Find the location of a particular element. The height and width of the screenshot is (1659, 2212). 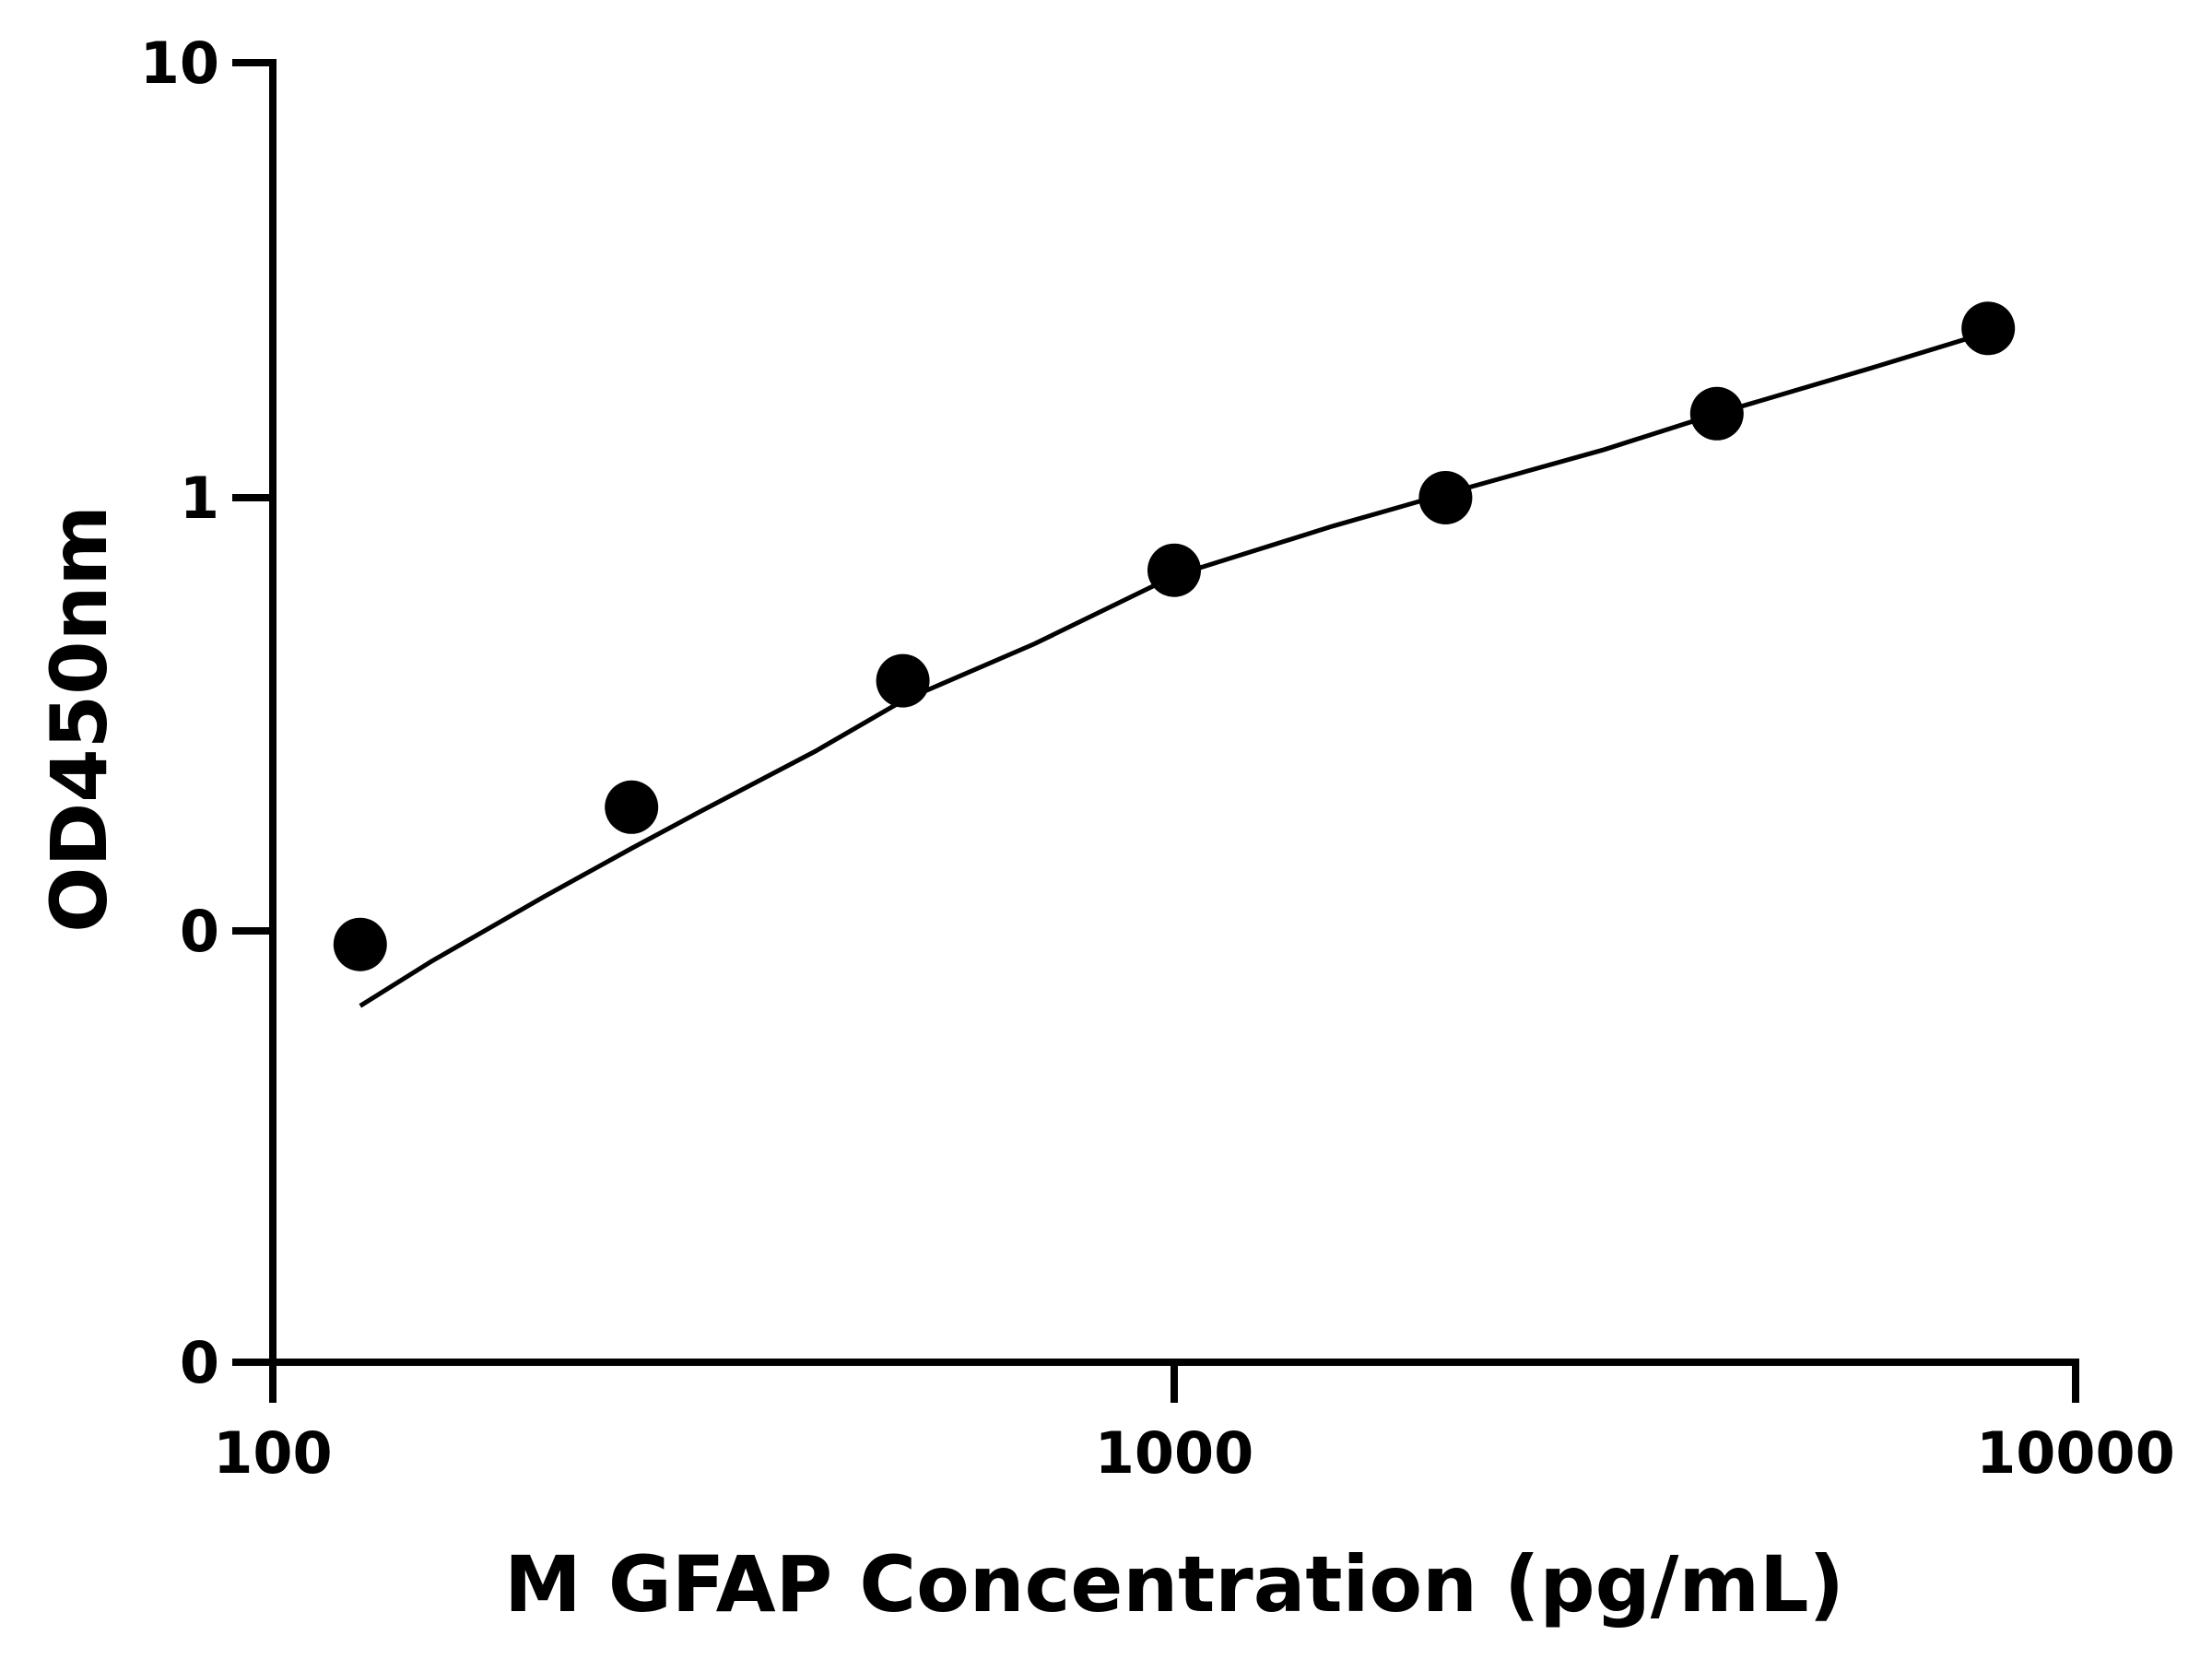

x-tick-label: 100 is located at coordinates (272, 1453).